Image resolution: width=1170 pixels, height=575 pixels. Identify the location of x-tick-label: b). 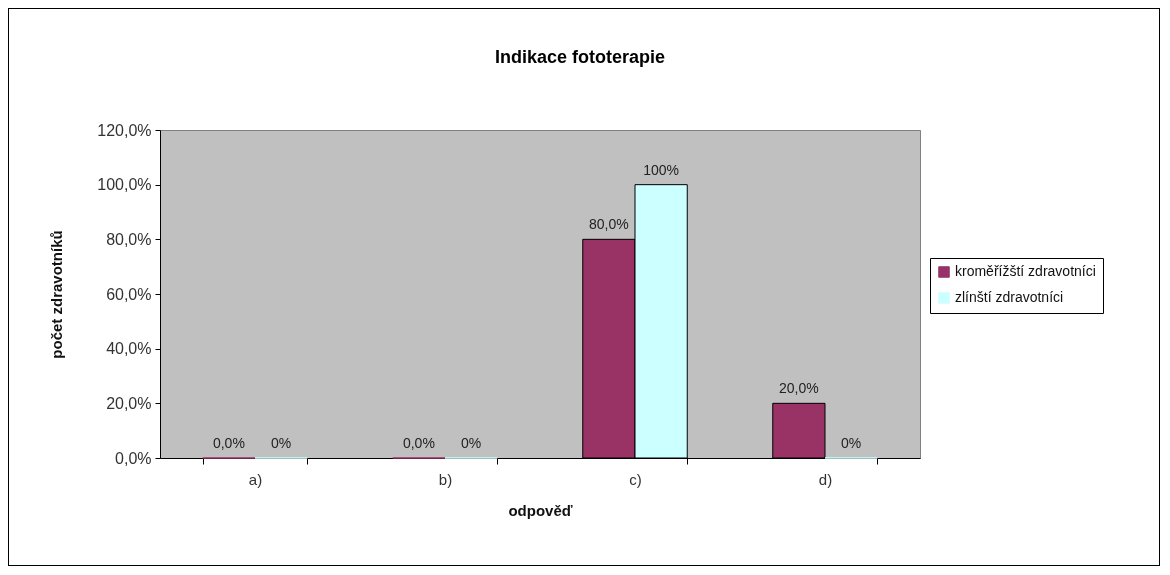
(445, 479).